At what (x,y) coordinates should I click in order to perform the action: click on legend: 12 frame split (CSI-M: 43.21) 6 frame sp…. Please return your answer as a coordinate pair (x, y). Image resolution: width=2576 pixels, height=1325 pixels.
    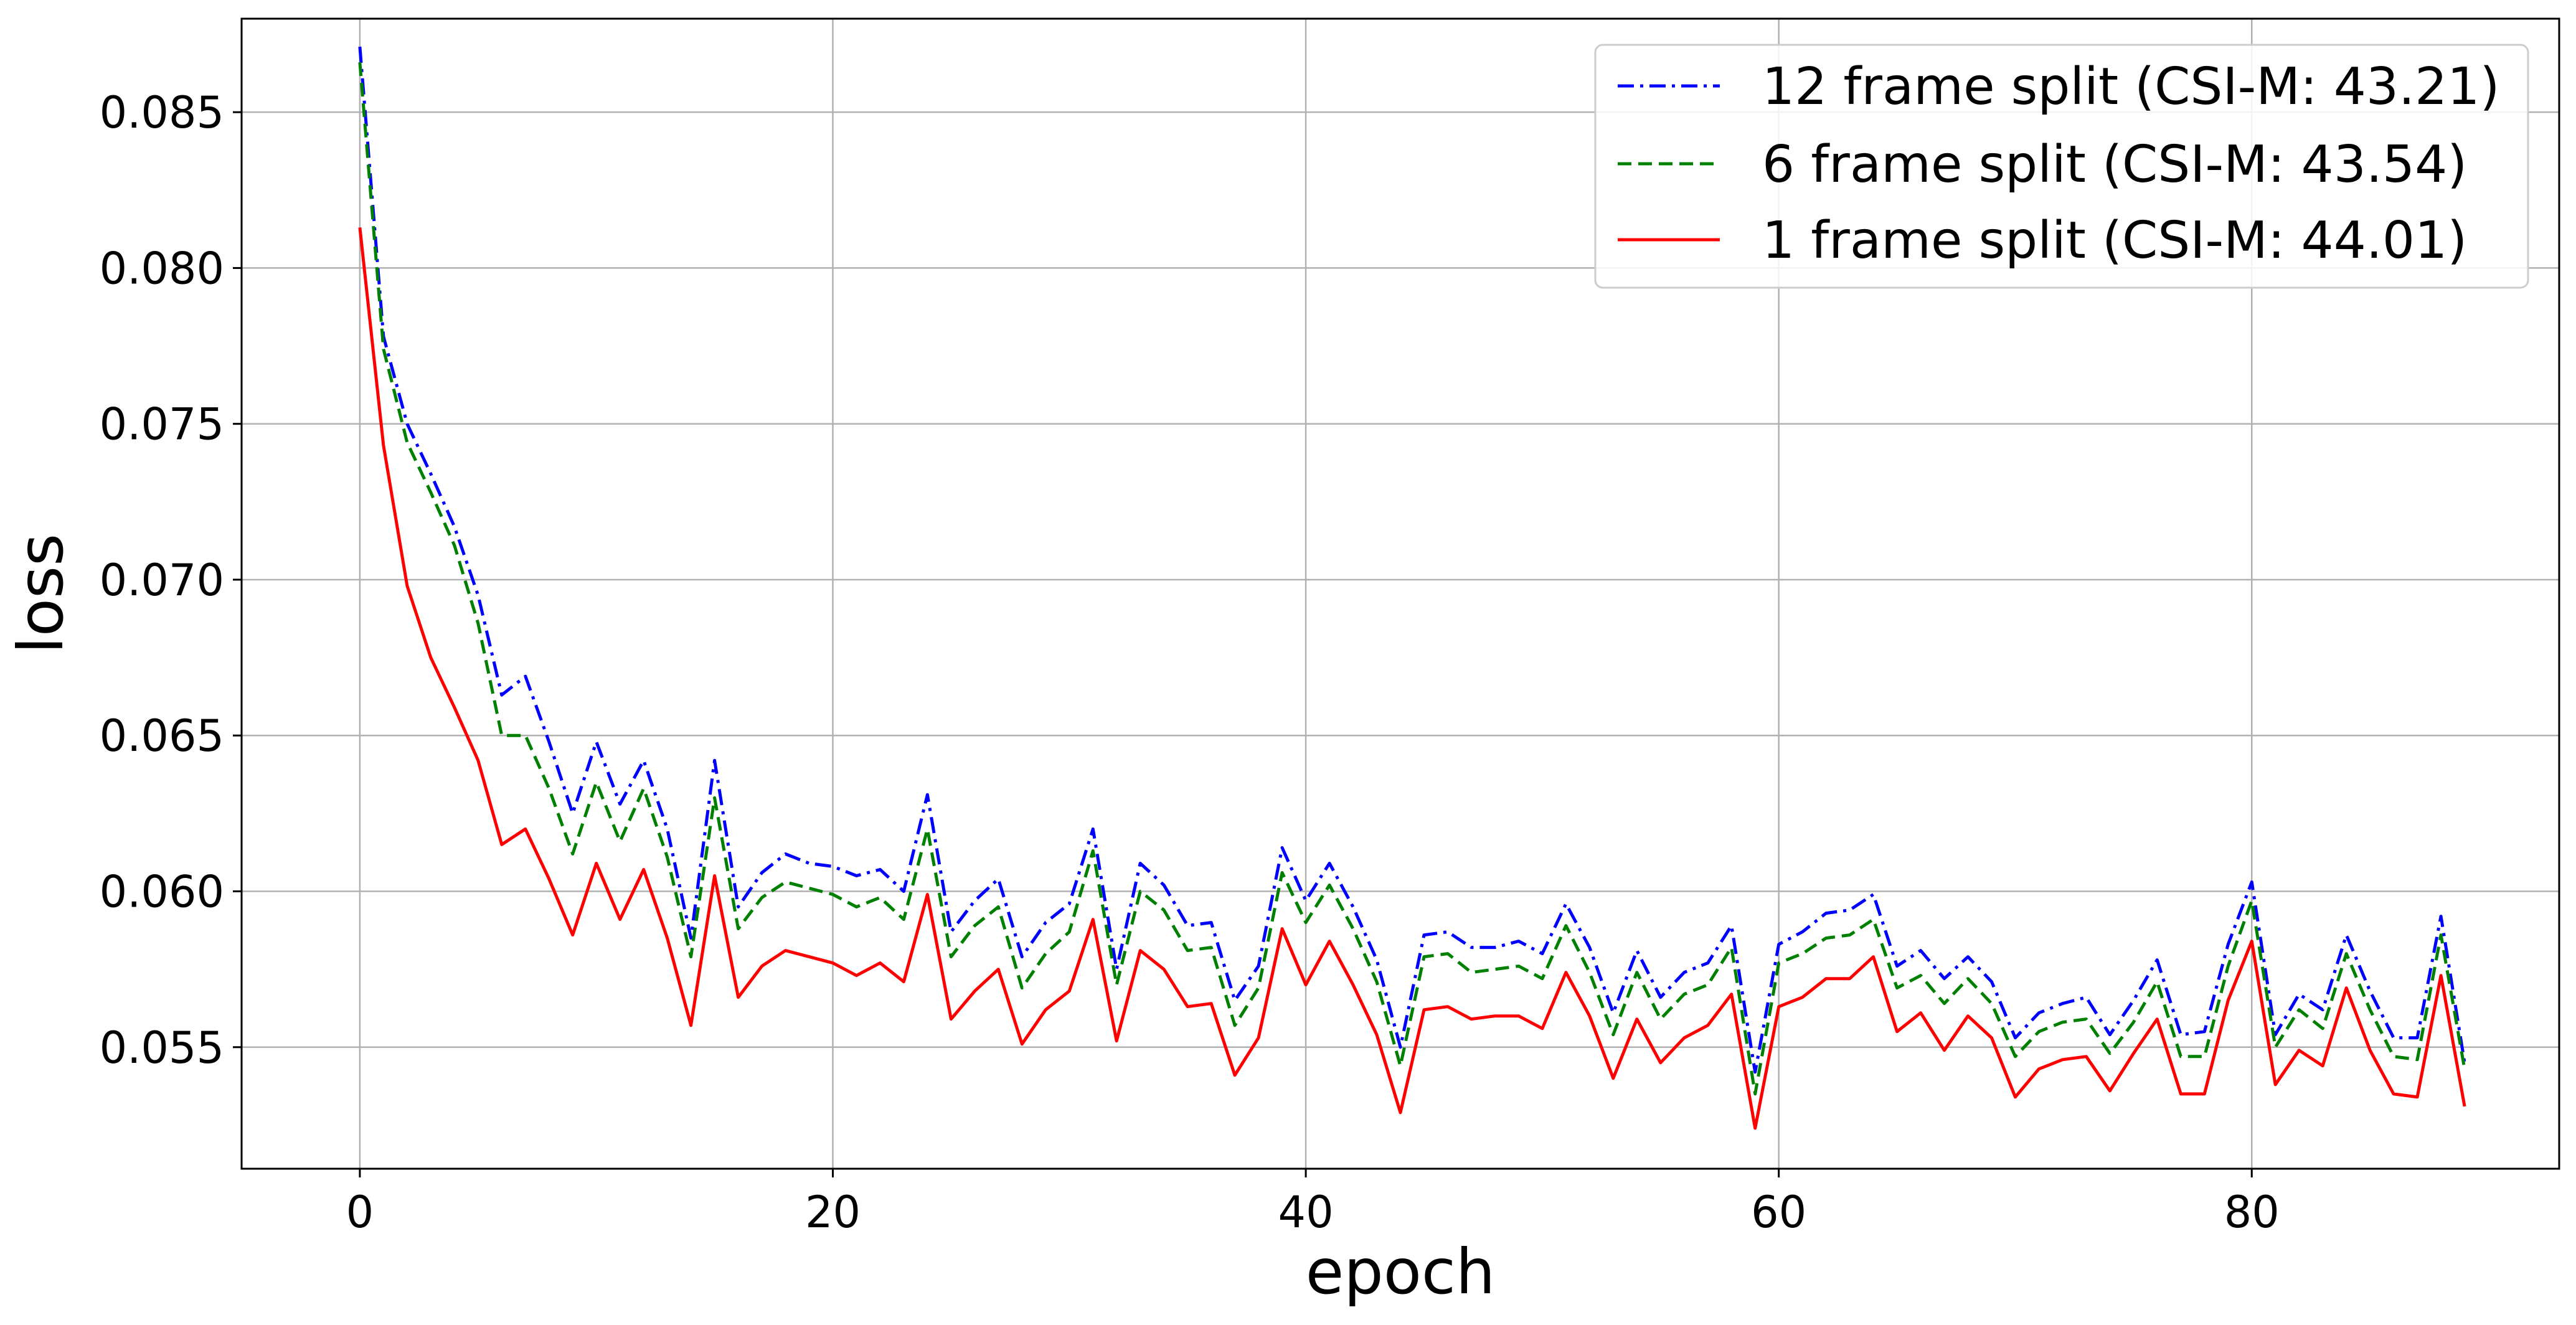
    Looking at the image, I should click on (2061, 166).